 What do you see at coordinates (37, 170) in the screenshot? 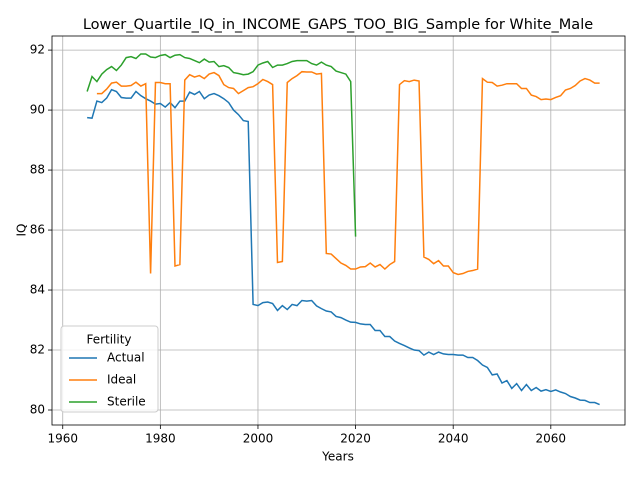
I see `y-tick-label: 88` at bounding box center [37, 170].